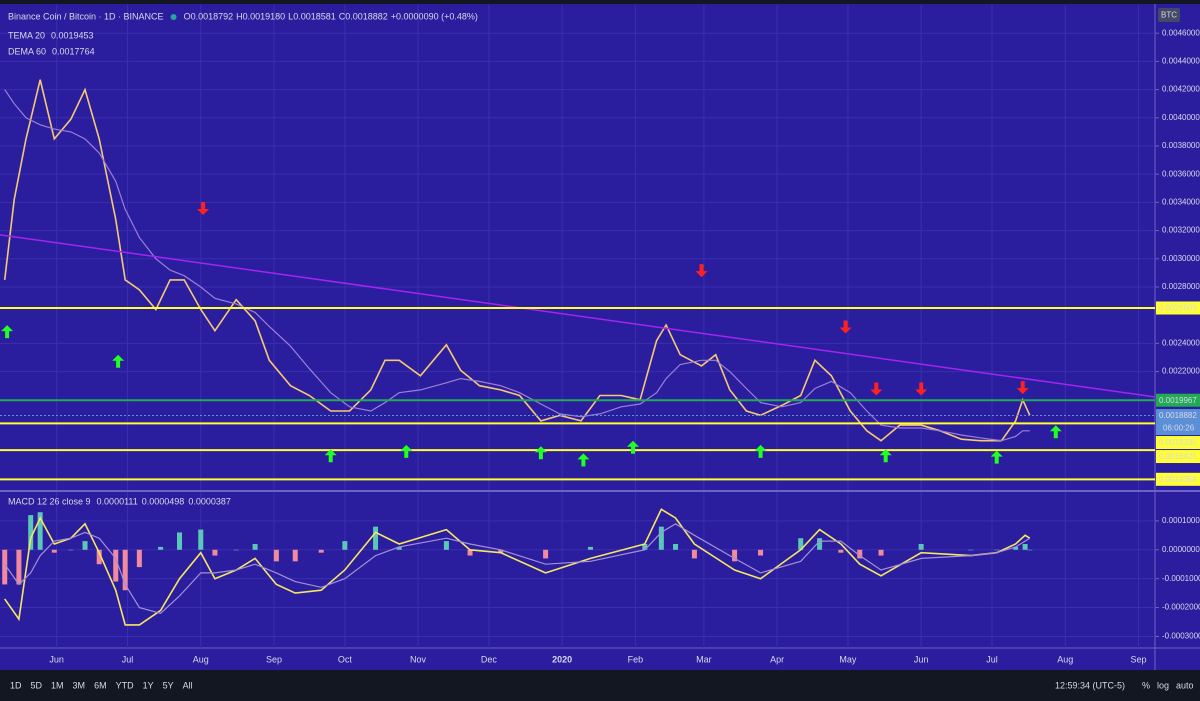 This screenshot has height=701, width=1200. I want to click on x-tick-label: Mar, so click(704, 659).